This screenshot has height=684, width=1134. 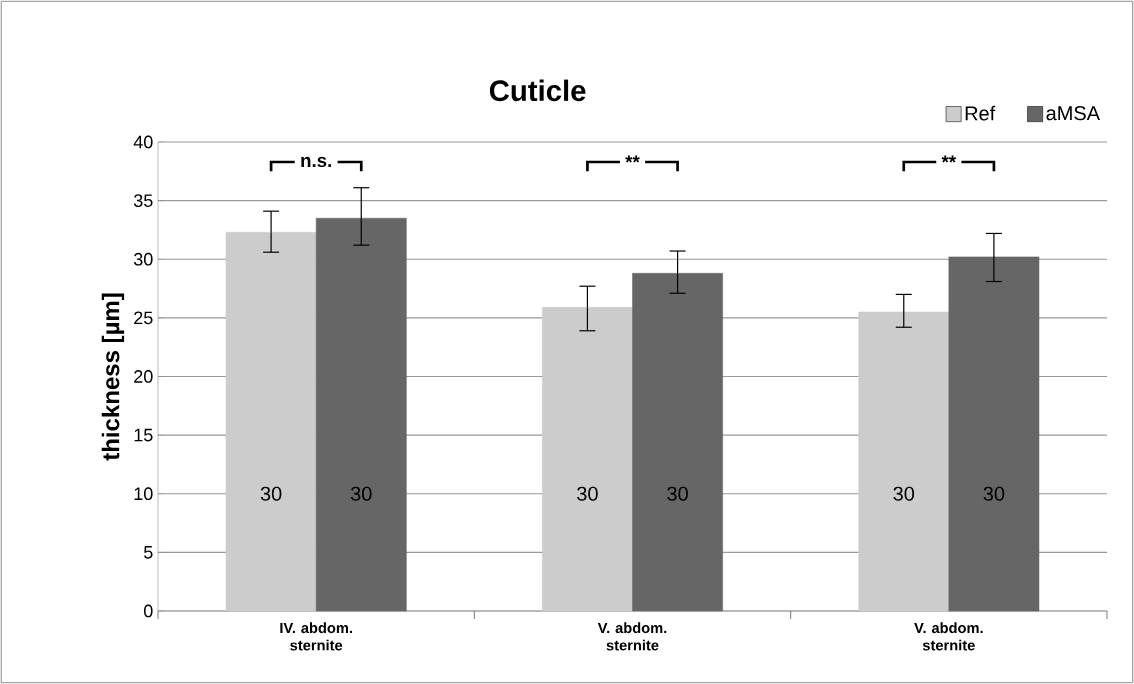 I want to click on y-tick-label: 5, so click(x=148, y=552).